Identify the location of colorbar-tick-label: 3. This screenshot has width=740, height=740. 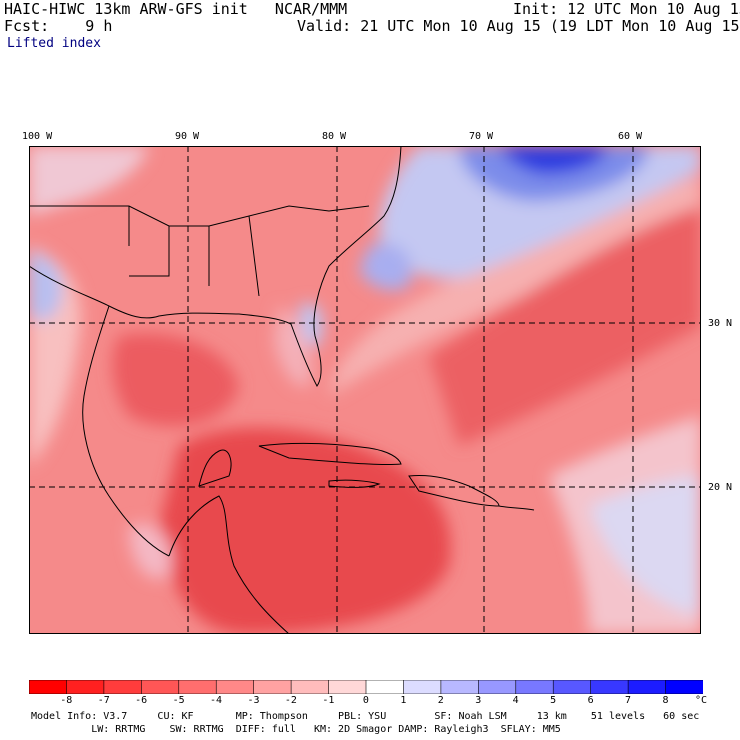
(478, 700).